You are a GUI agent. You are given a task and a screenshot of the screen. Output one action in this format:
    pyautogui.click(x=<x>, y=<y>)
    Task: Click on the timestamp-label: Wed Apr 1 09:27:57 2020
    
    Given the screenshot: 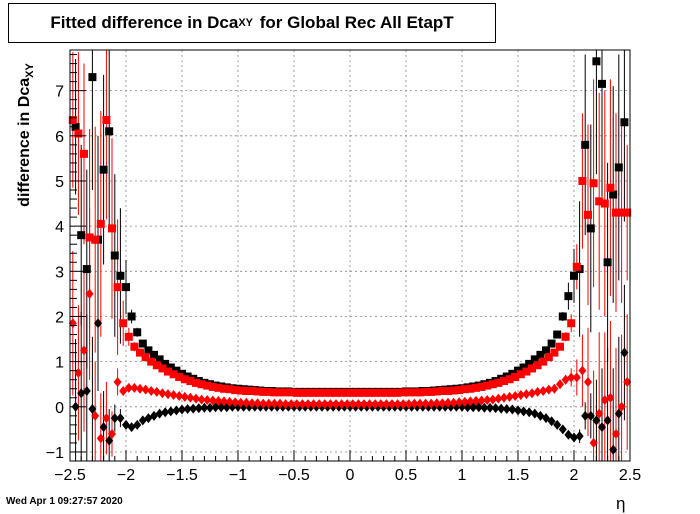 What is the action you would take?
    pyautogui.click(x=64, y=501)
    